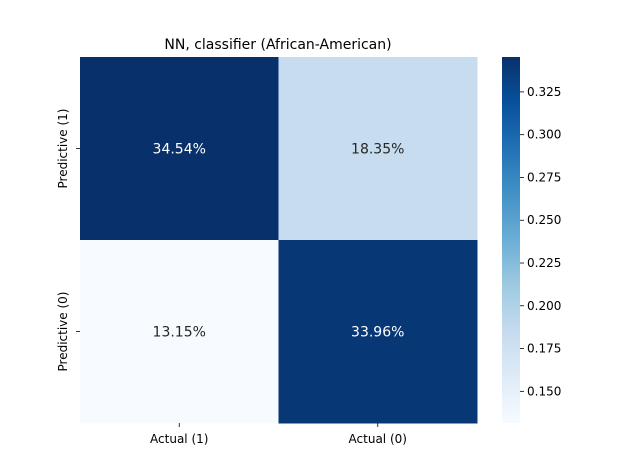 Image resolution: width=640 pixels, height=476 pixels. Describe the element at coordinates (544, 391) in the screenshot. I see `colorbar-tick-label: 0.150` at that location.